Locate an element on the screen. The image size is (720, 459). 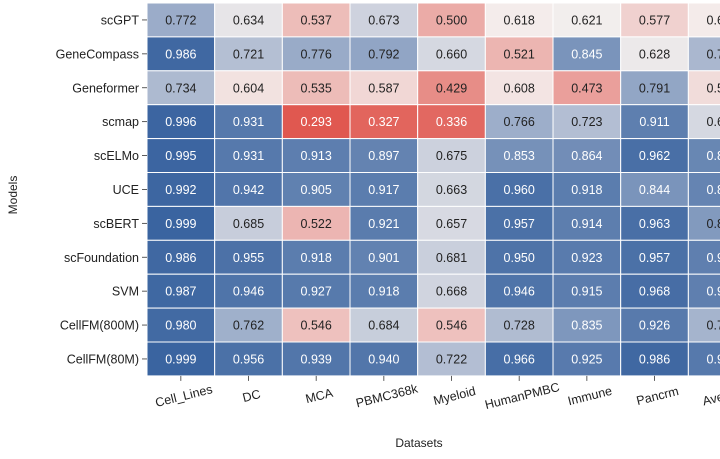
cell-value-label: 0.957 is located at coordinates (519, 224).